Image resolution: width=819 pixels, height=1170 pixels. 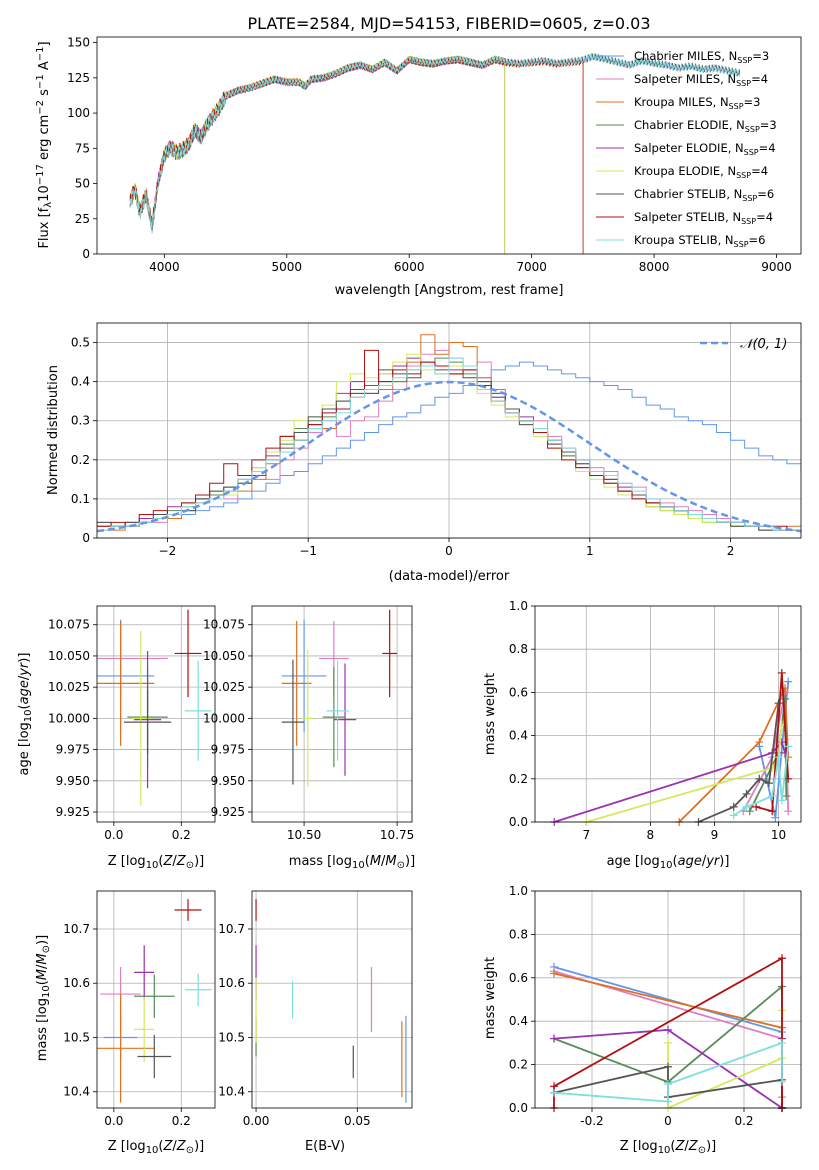 I want to click on legend-label: Salpeter MILES, NSSP=4, so click(x=701, y=80).